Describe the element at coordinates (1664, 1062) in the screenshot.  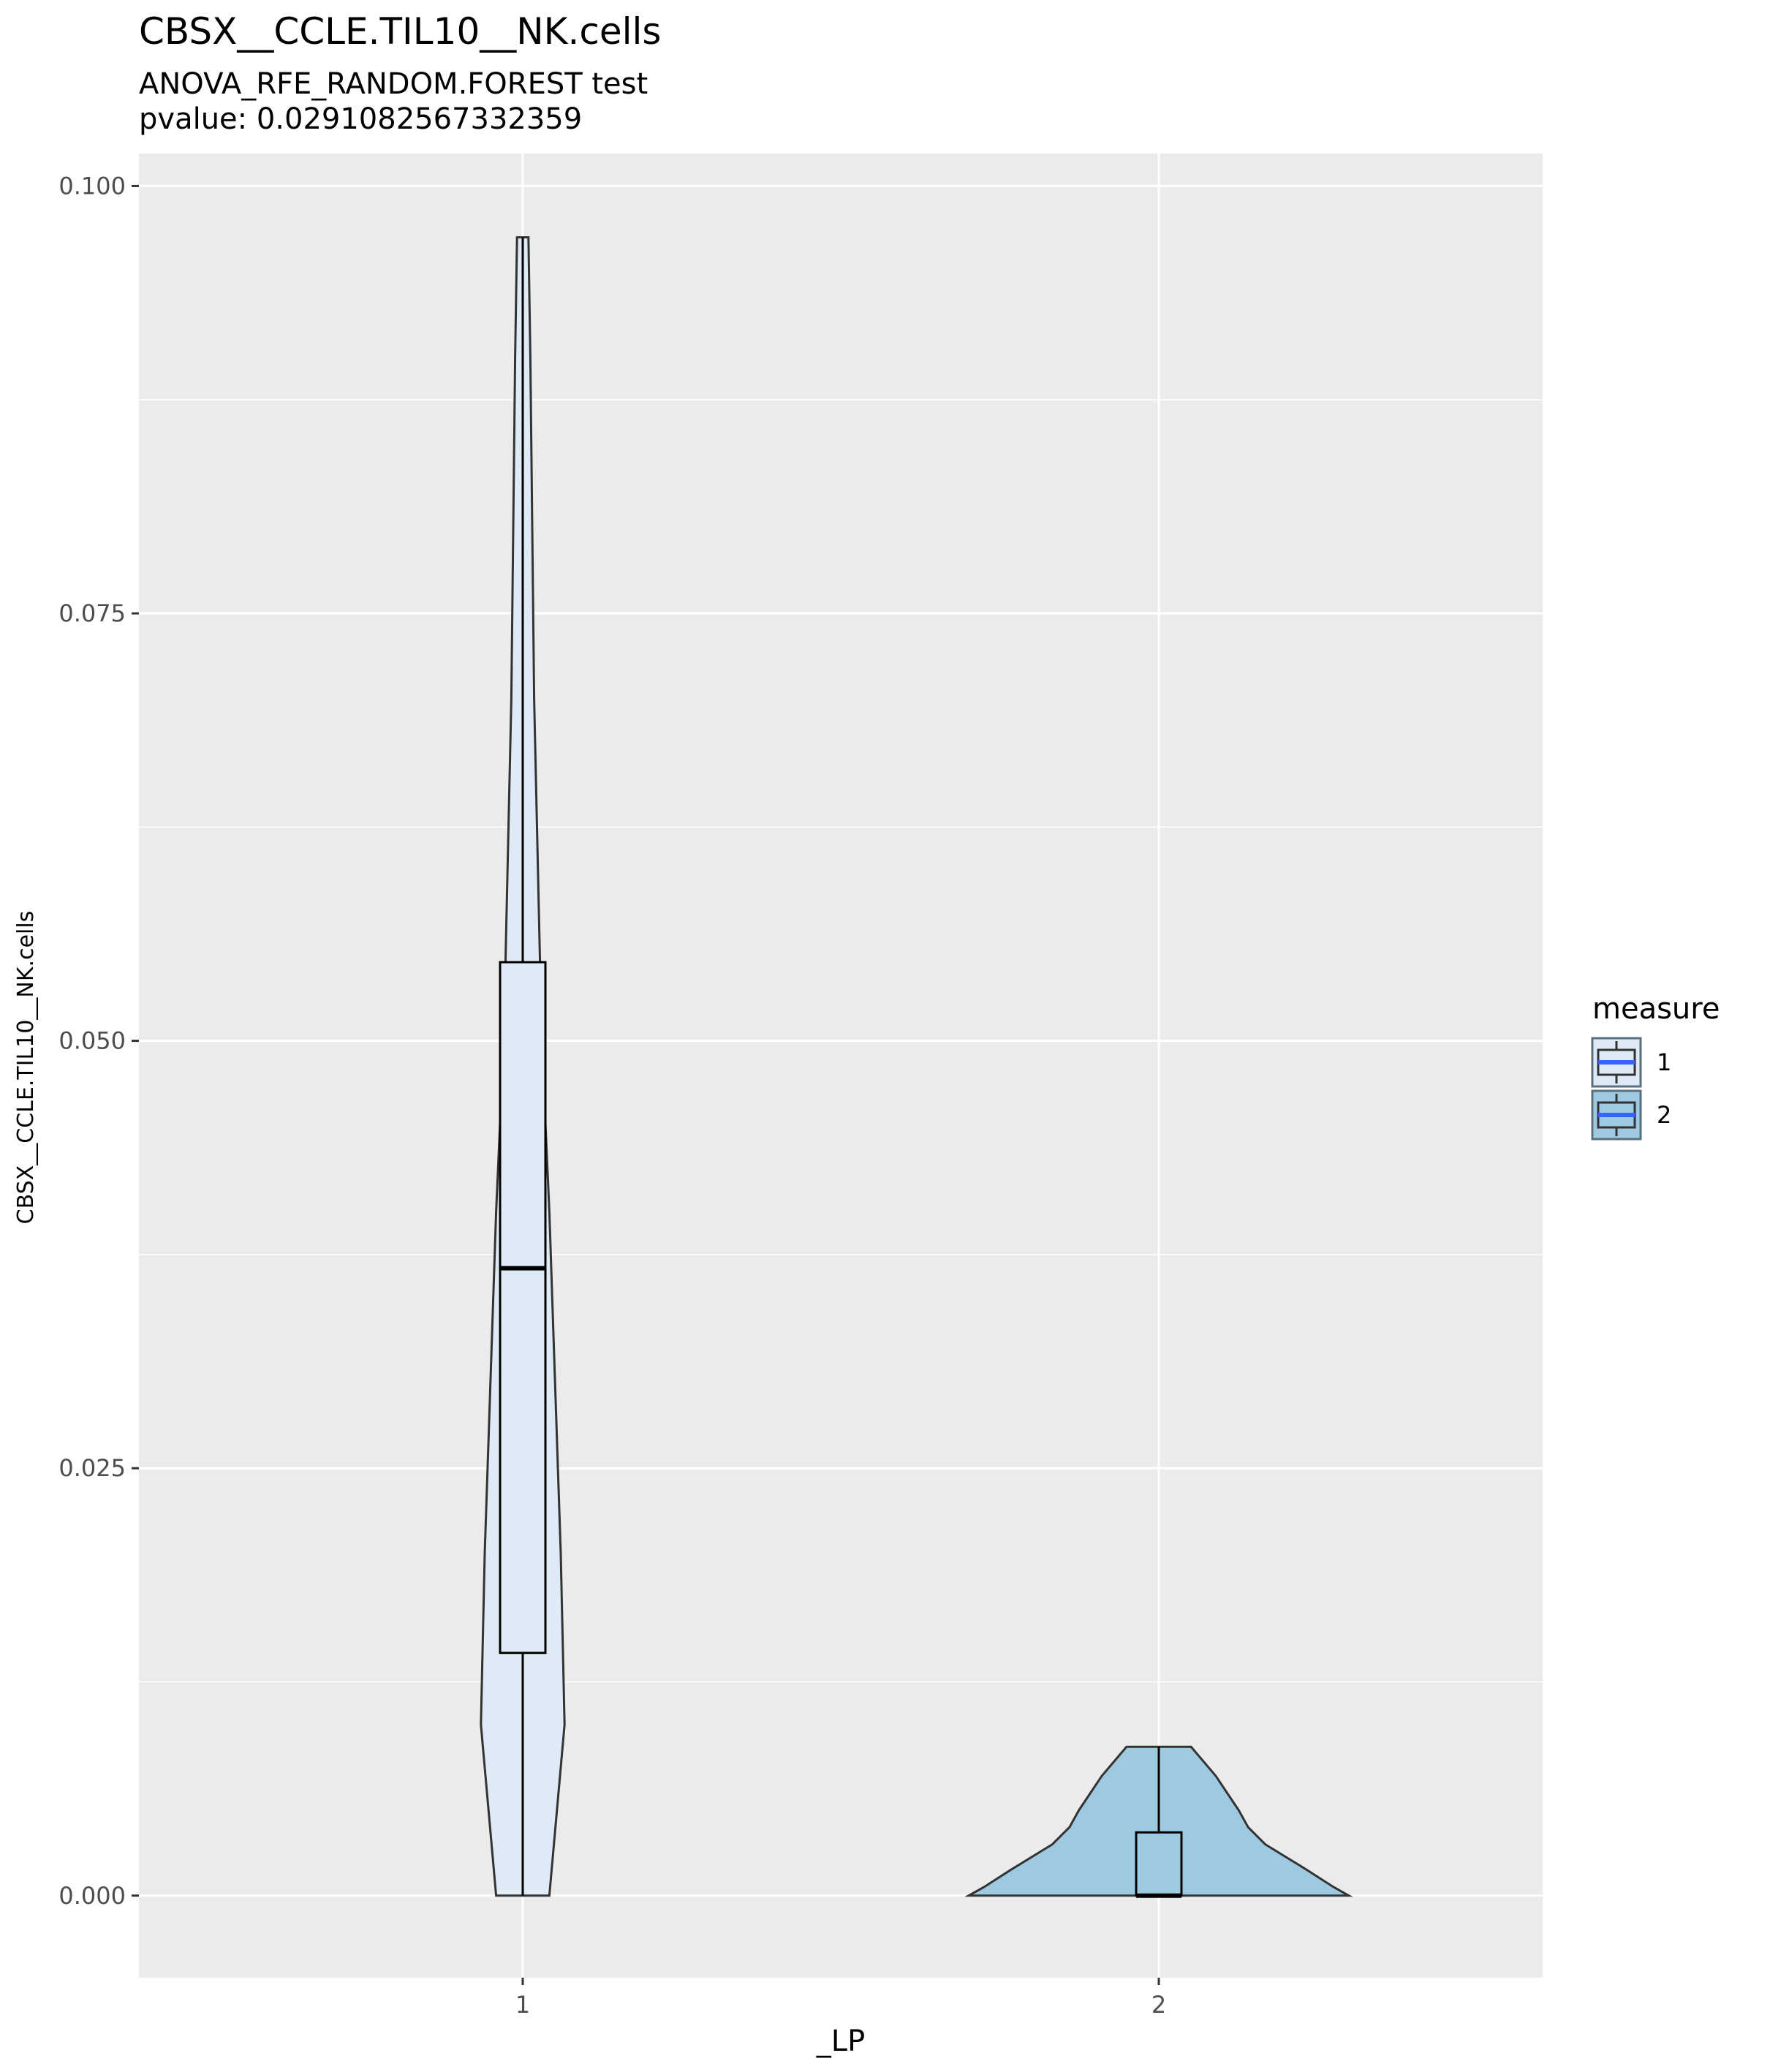
I see `legend-label: 1` at that location.